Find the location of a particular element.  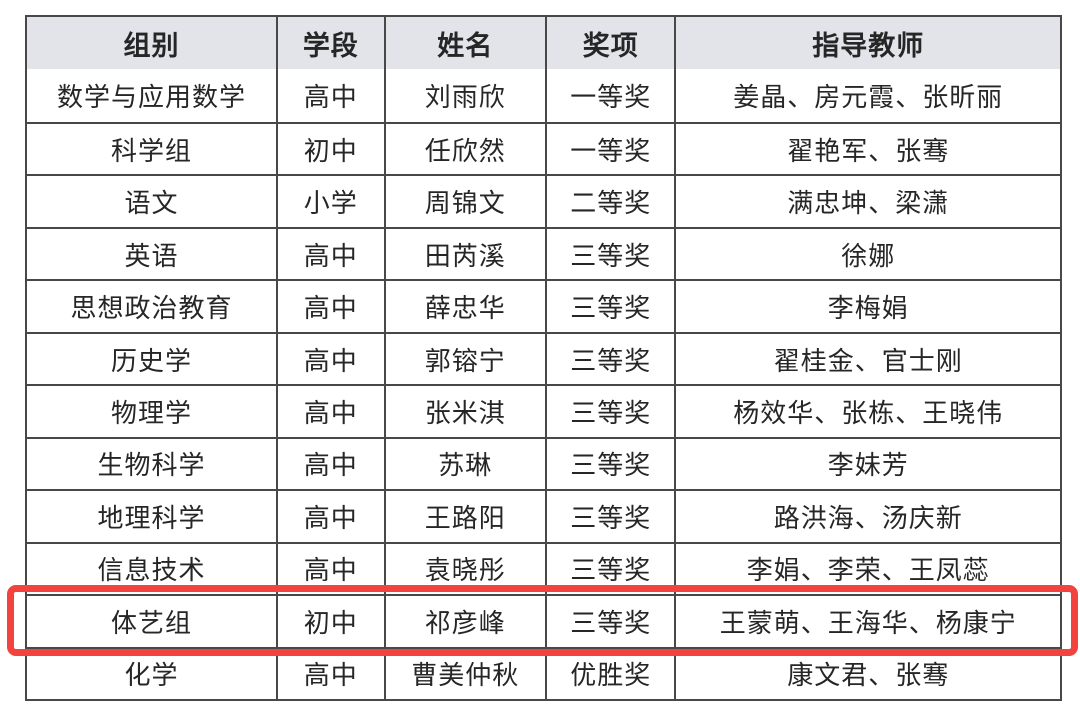

cell-teachers: 李娟、李荣、王凤蕊 is located at coordinates (868, 567).